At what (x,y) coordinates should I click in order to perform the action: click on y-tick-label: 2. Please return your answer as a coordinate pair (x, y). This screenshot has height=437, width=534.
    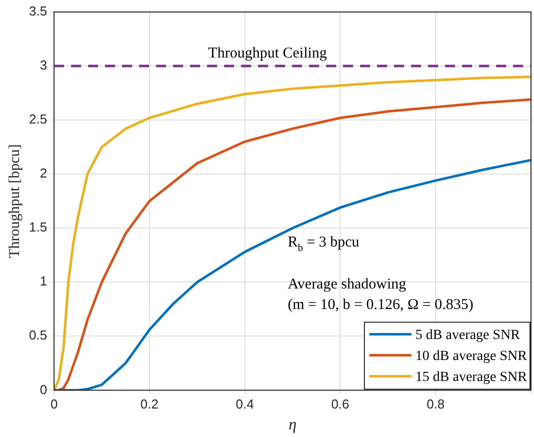
    Looking at the image, I should click on (44, 173).